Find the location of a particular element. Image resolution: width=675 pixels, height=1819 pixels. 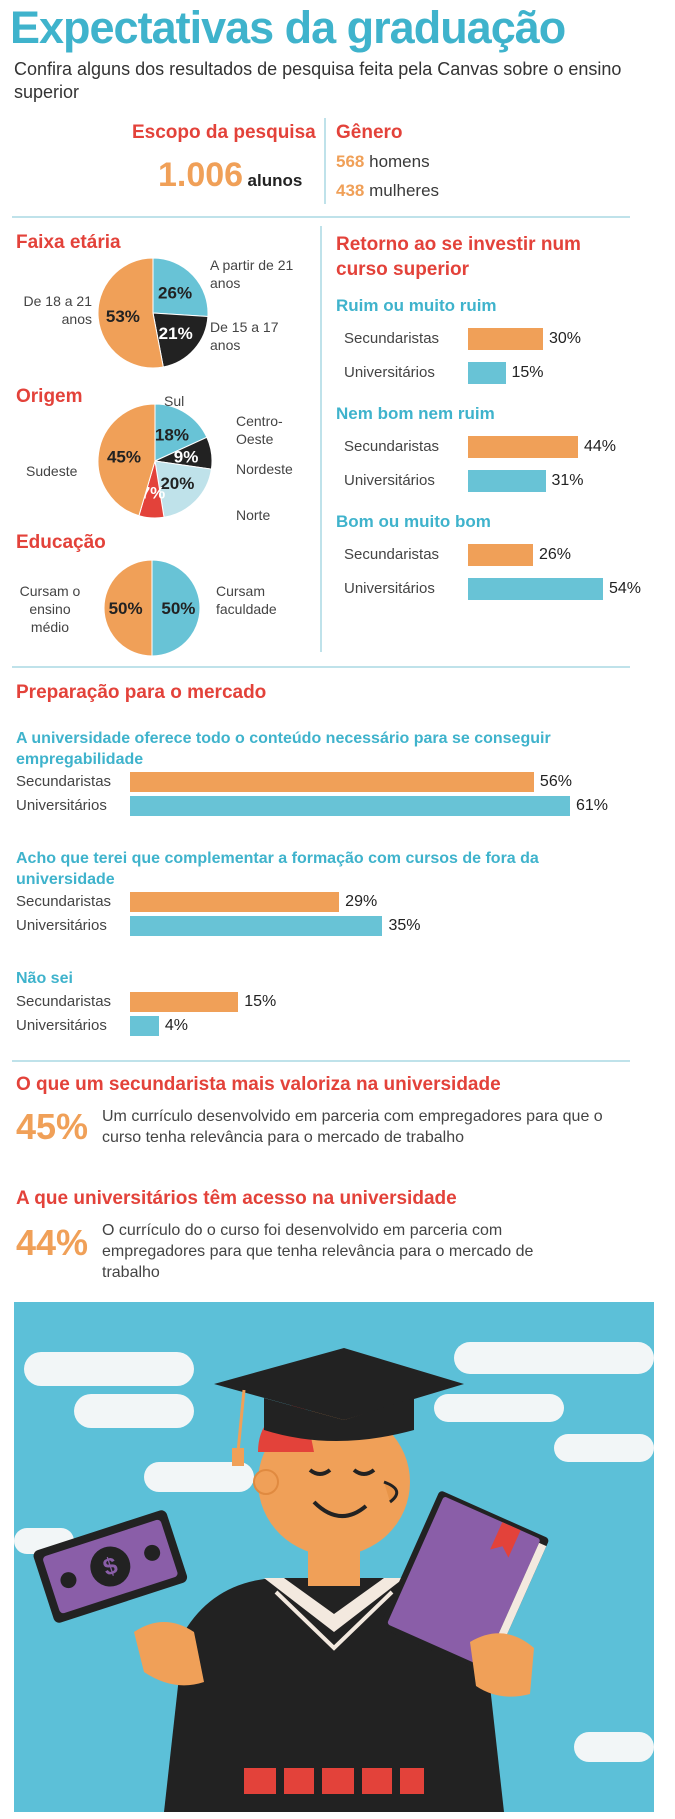

bar-value-label: 4% is located at coordinates (176, 1025).